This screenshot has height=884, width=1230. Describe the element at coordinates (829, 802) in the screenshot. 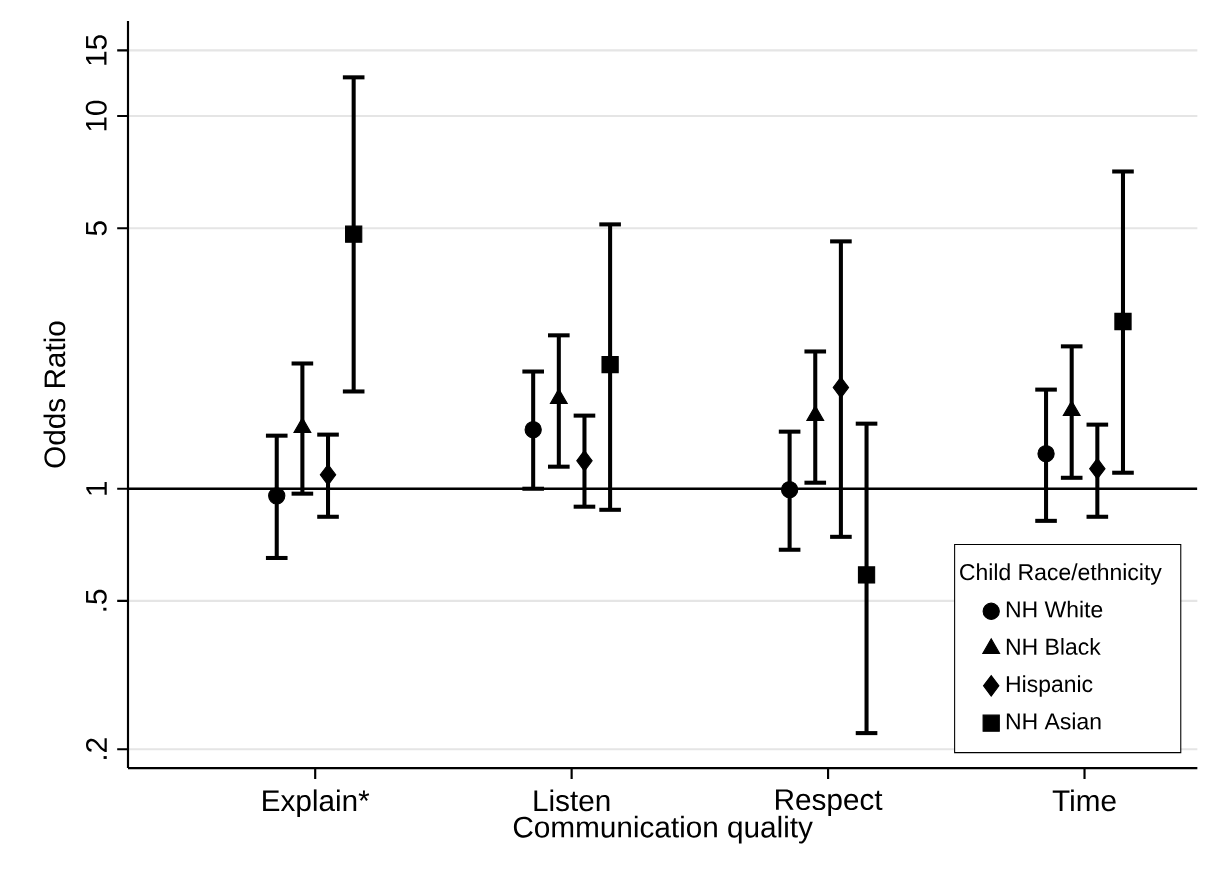

I see `x-tick-label: Respect` at that location.